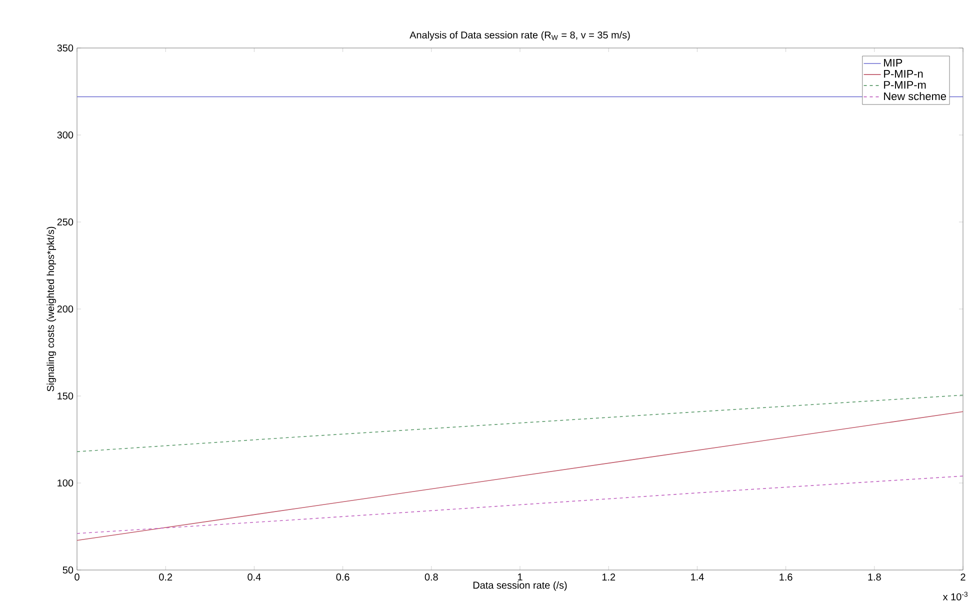  Describe the element at coordinates (609, 577) in the screenshot. I see `x-tick-label: 1.2` at that location.